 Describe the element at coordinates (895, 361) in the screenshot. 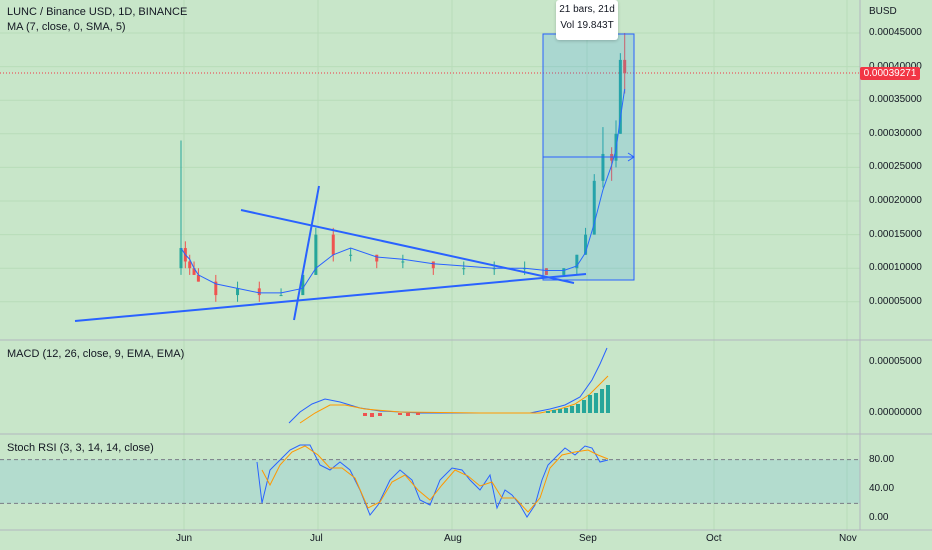

I see `macd-tick-label: 0.00005000` at that location.